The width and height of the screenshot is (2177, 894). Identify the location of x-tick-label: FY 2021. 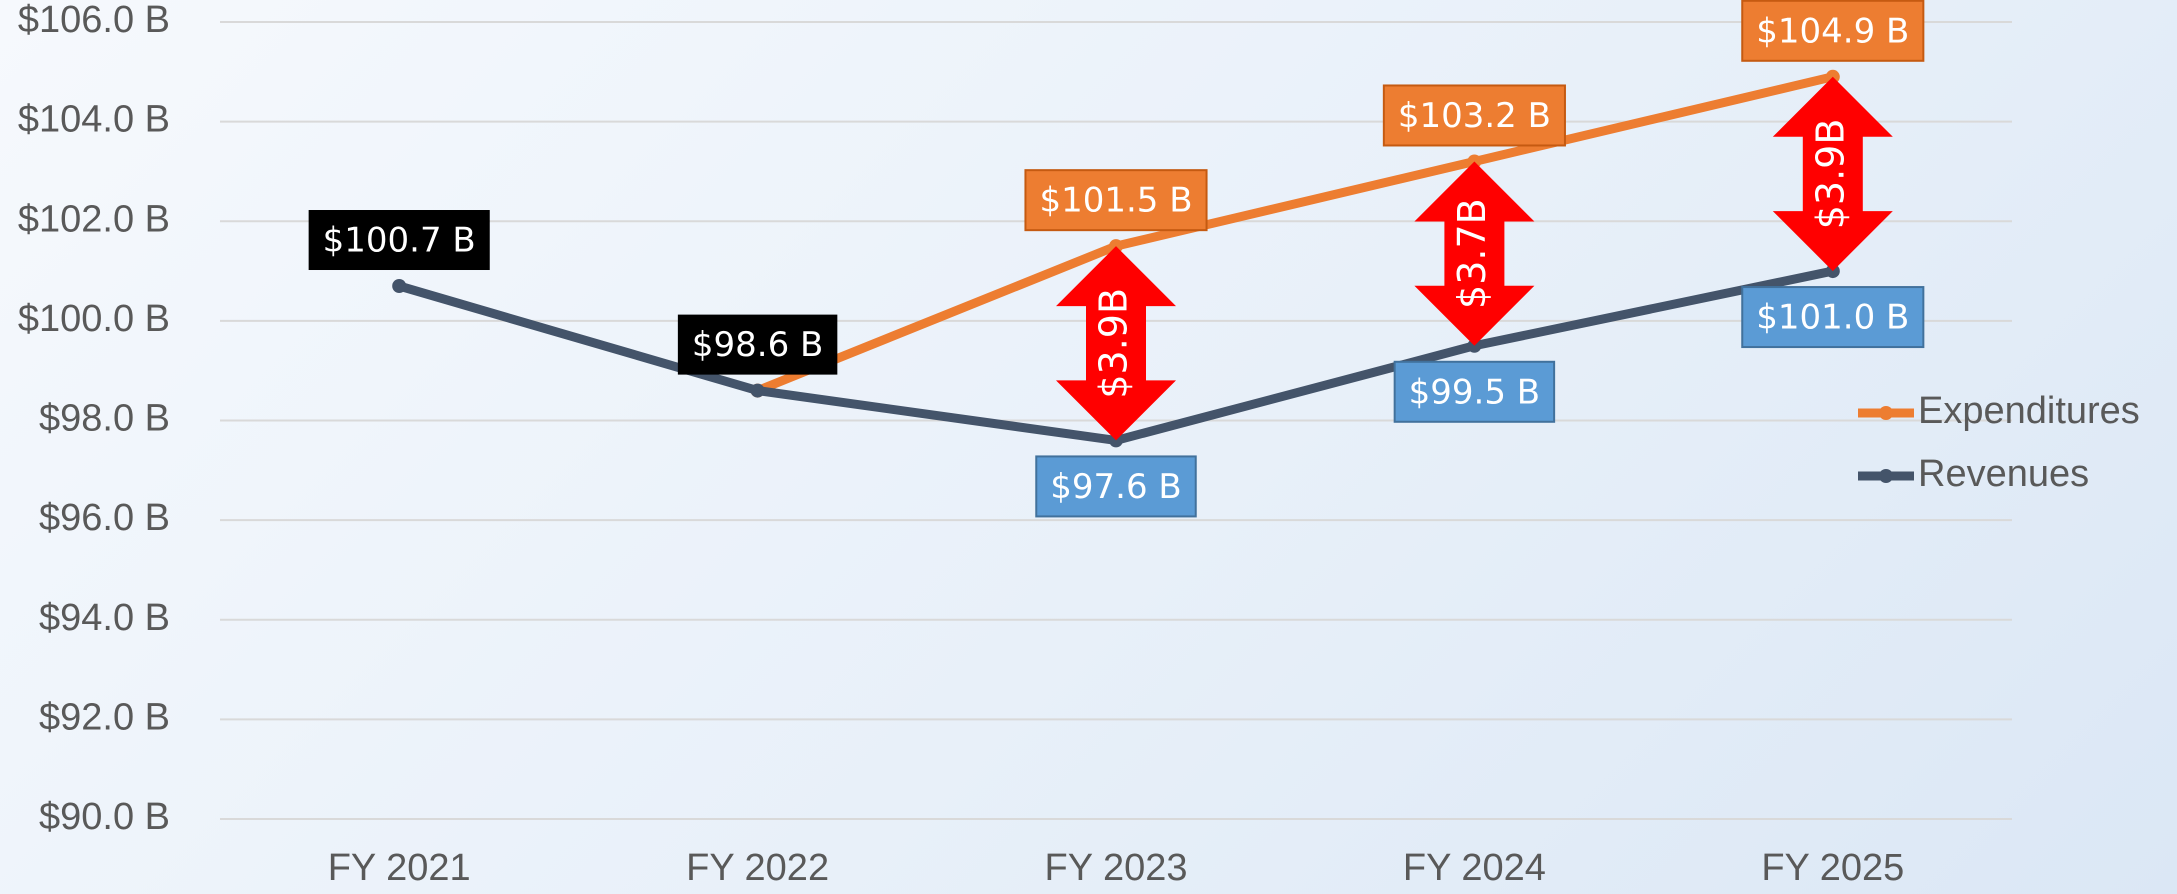
(399, 868).